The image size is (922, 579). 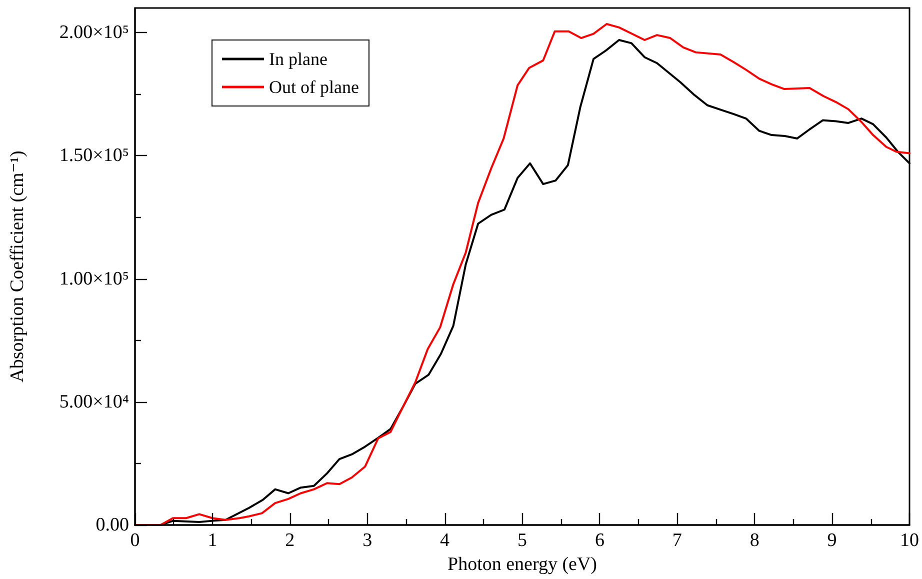 I want to click on x-tick-label: 1, so click(x=213, y=540).